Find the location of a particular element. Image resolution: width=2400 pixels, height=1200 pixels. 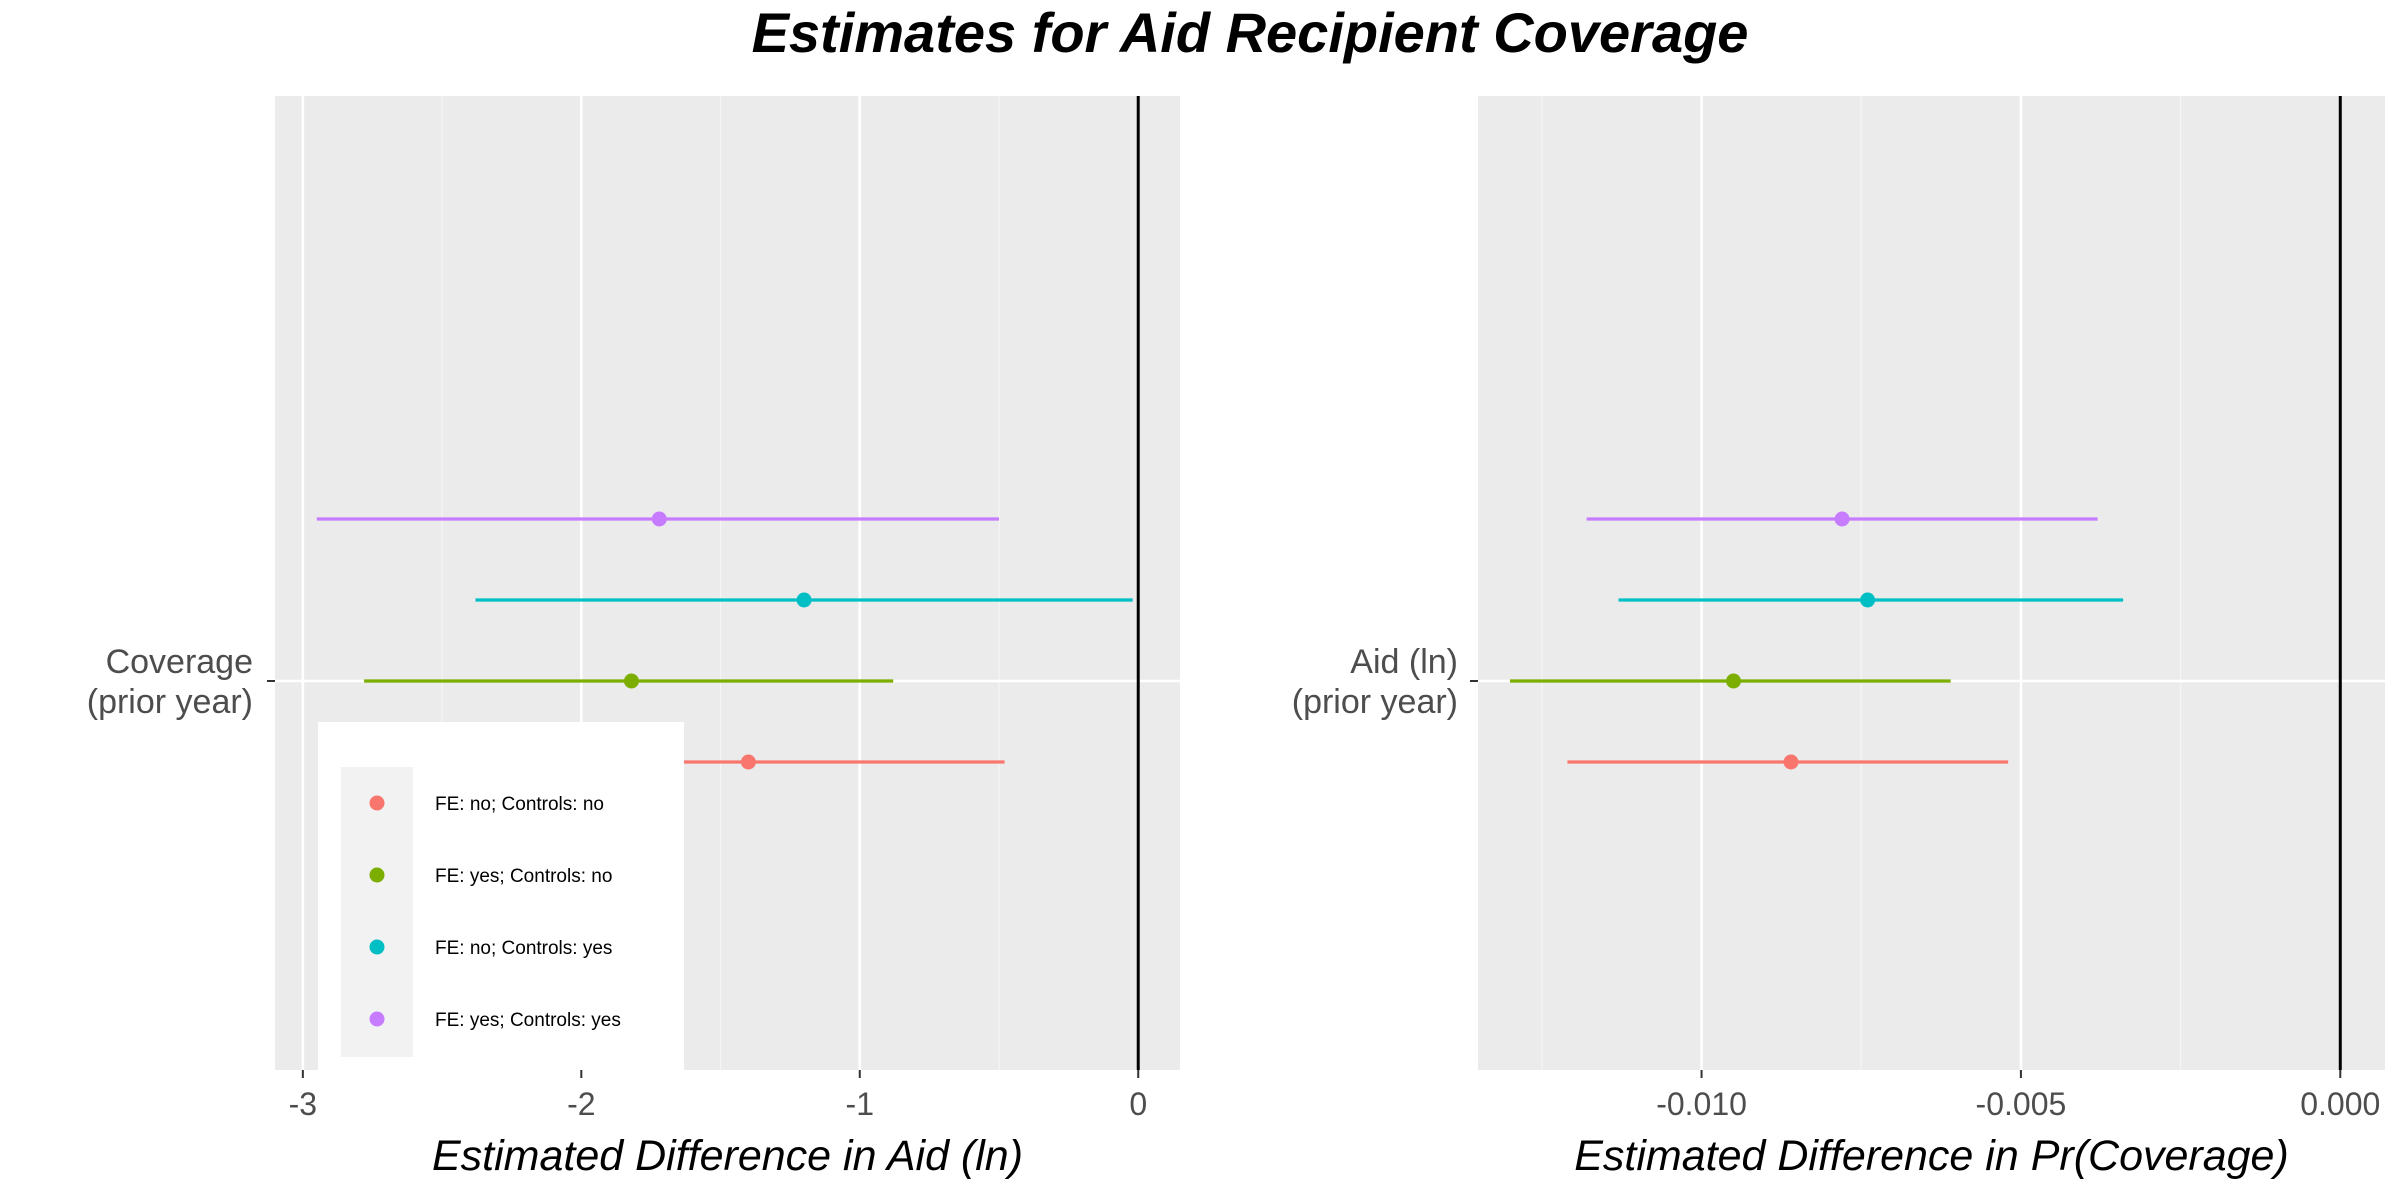

legend-key-background is located at coordinates (377, 912).